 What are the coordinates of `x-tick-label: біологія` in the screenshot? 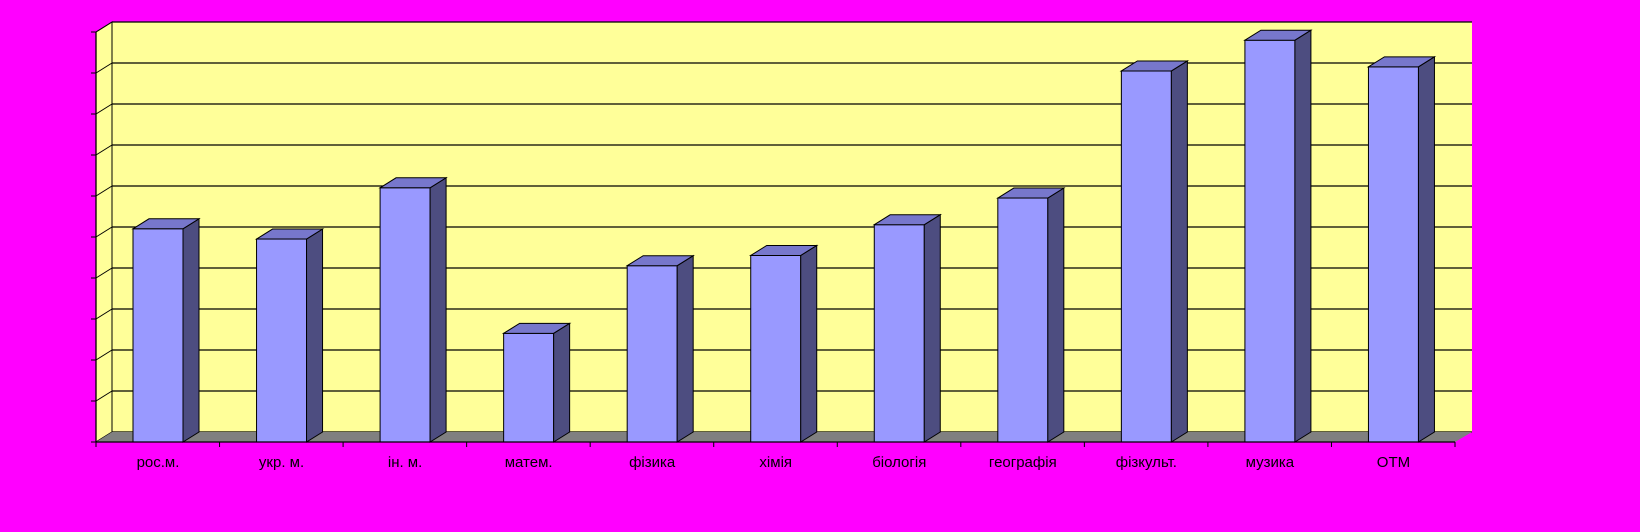 It's located at (899, 462).